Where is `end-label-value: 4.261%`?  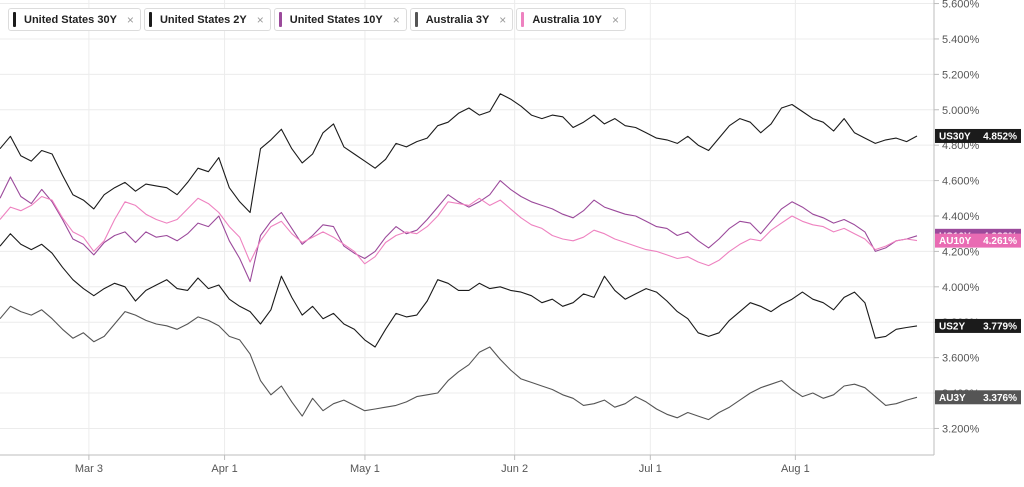
end-label-value: 4.261% is located at coordinates (1000, 241).